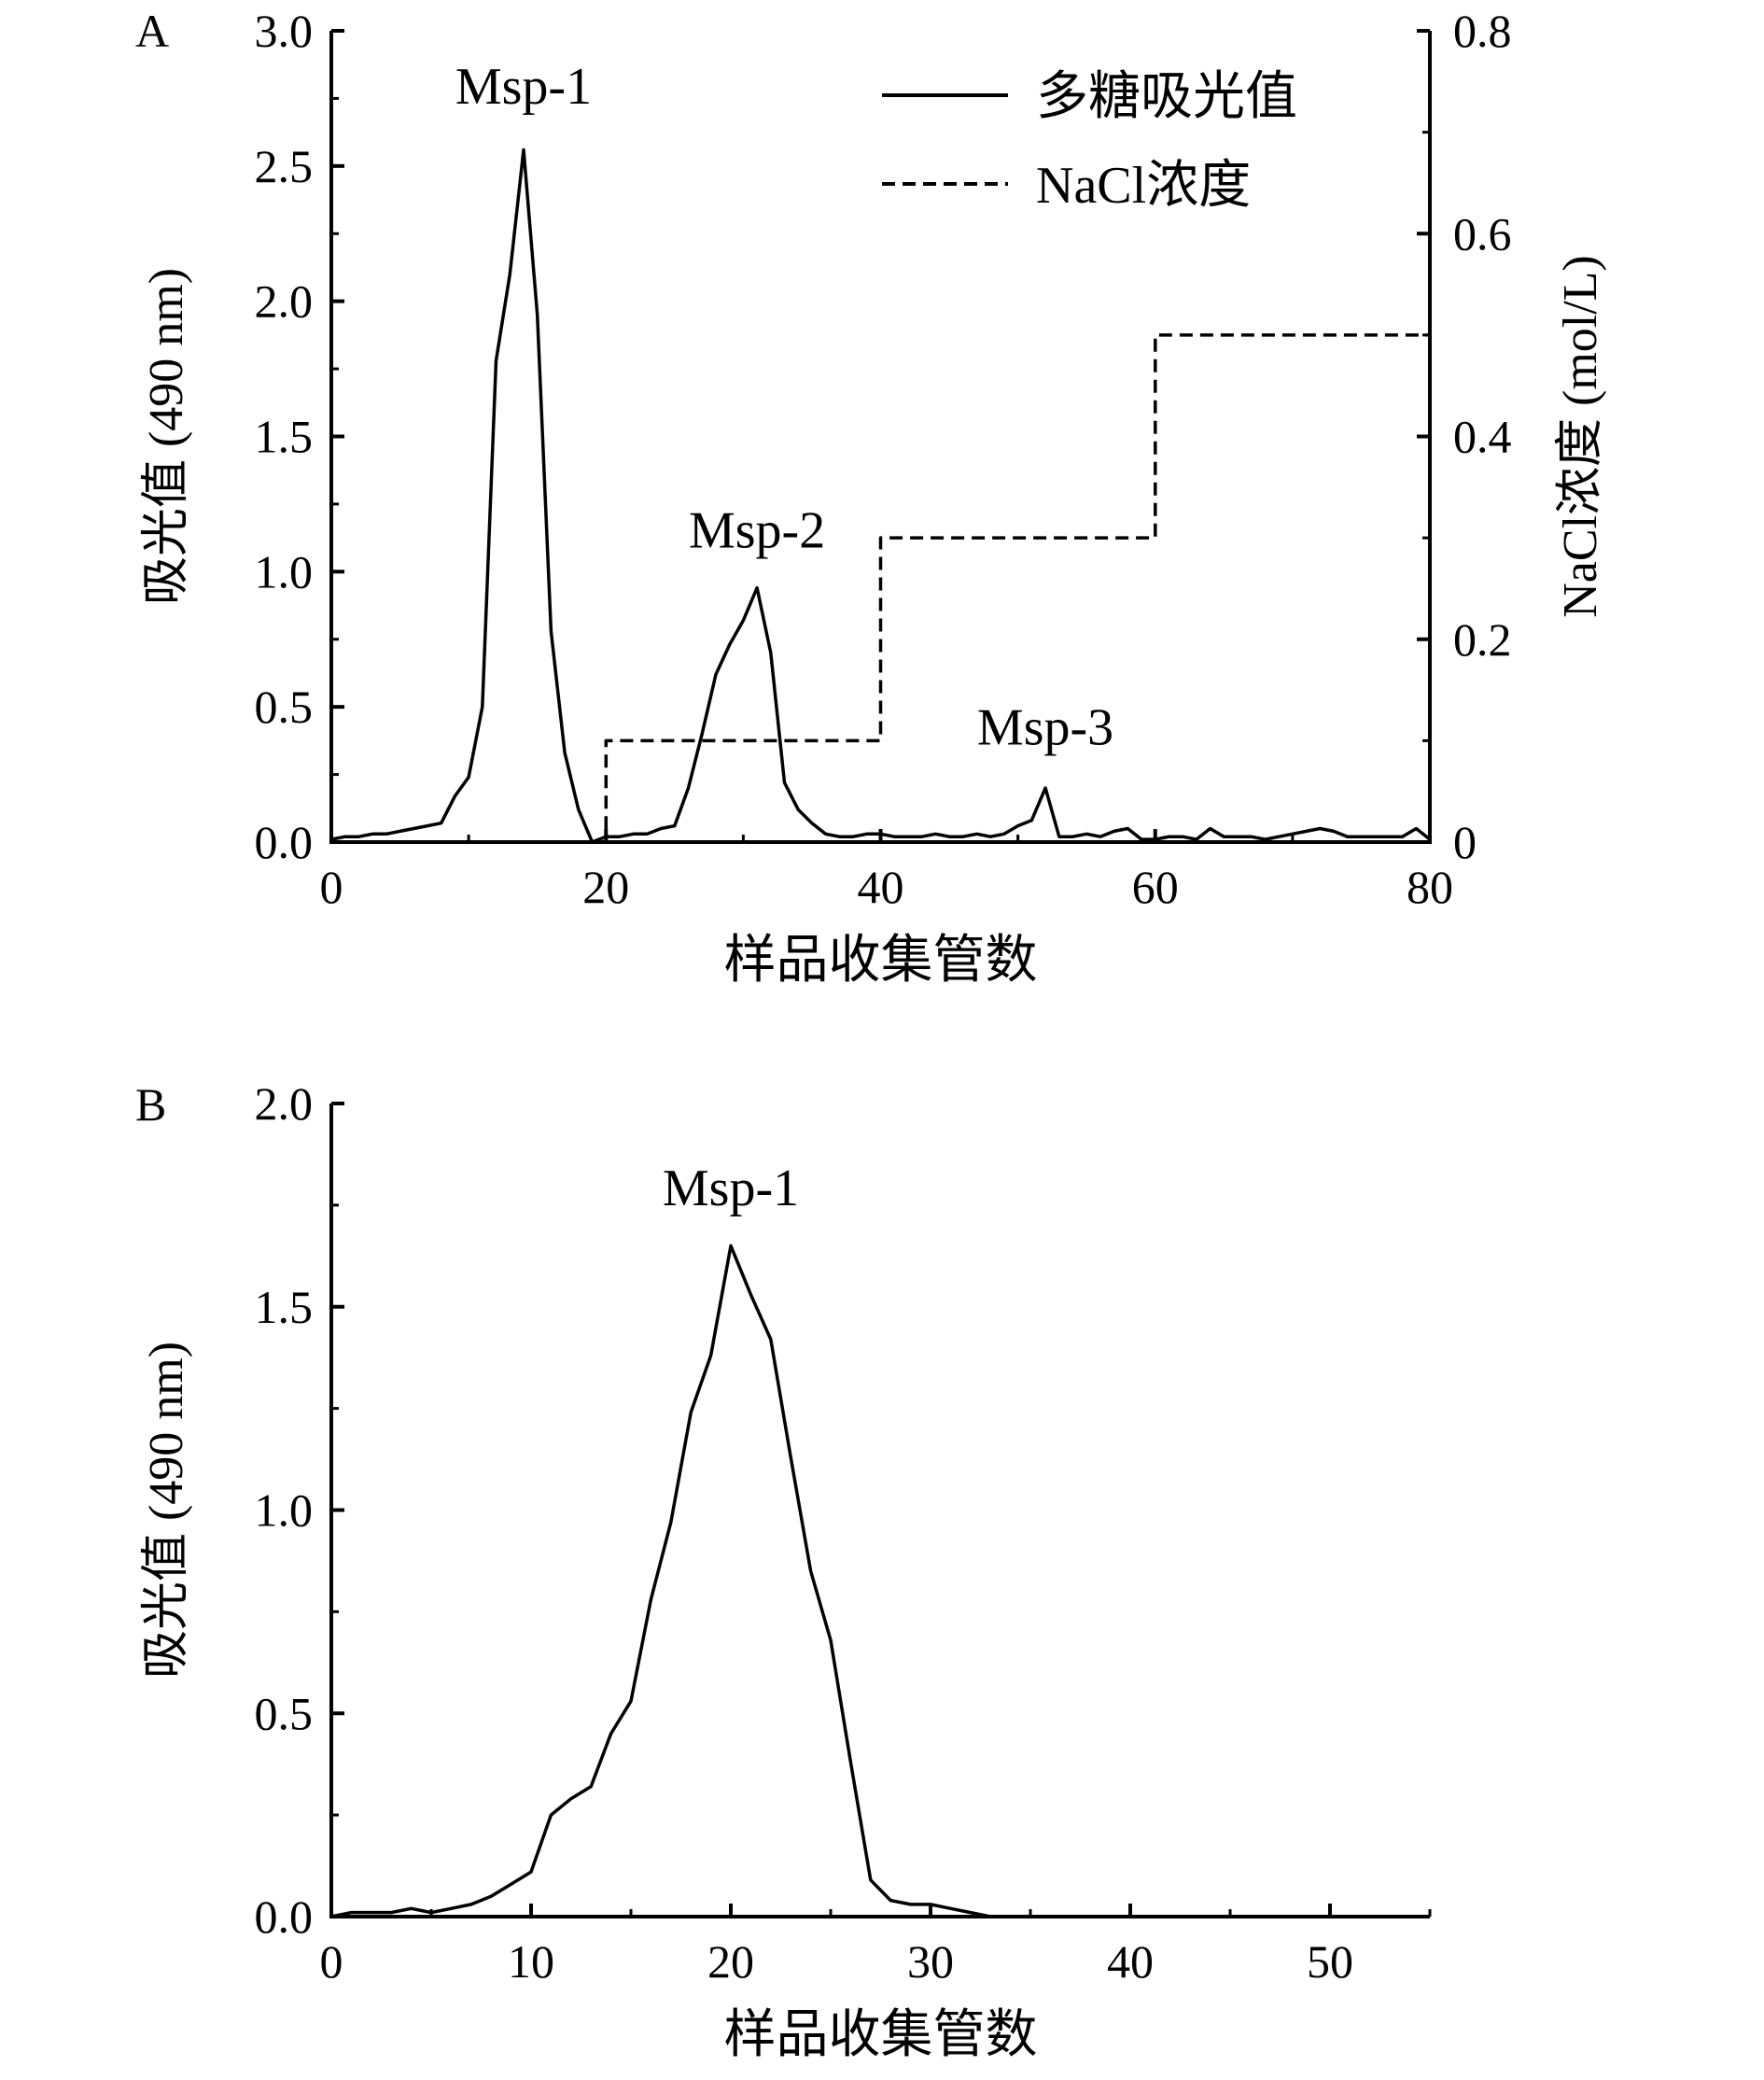  What do you see at coordinates (284, 166) in the screenshot?
I see `y-tick-label: 2.5` at bounding box center [284, 166].